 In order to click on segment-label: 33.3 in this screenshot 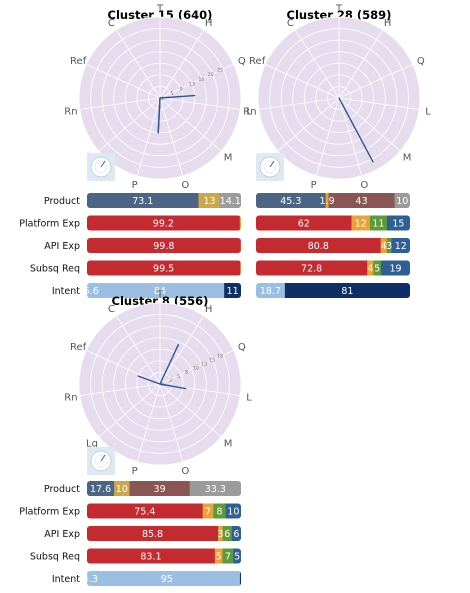, I will do `click(215, 489)`.